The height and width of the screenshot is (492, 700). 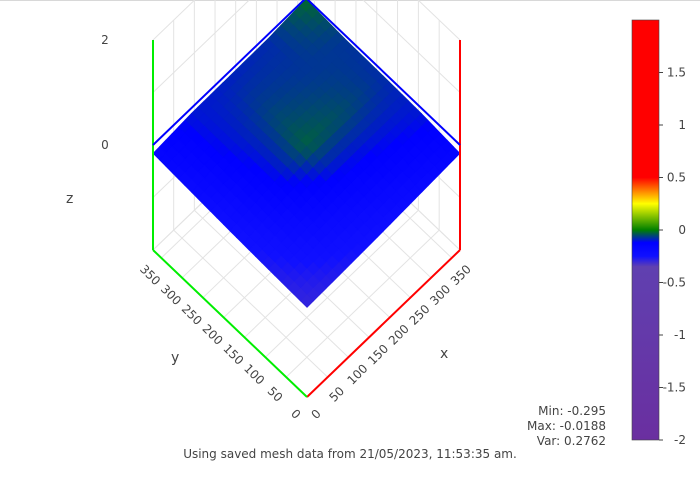 What do you see at coordinates (680, 440) in the screenshot?
I see `colorbar-tick-label: -2` at bounding box center [680, 440].